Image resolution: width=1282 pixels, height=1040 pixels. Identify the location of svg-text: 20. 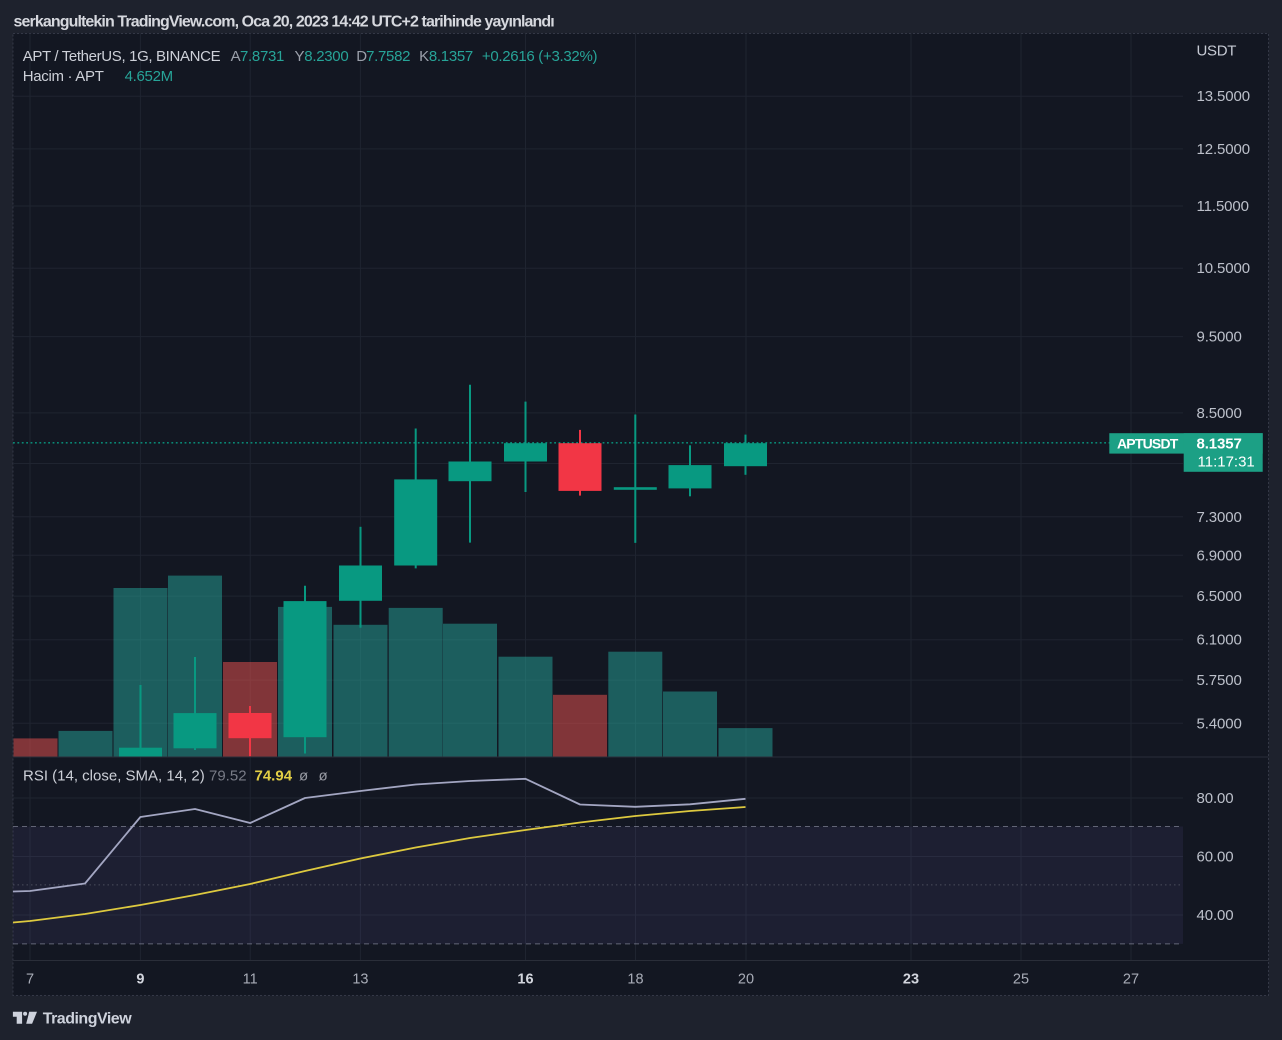
(746, 980).